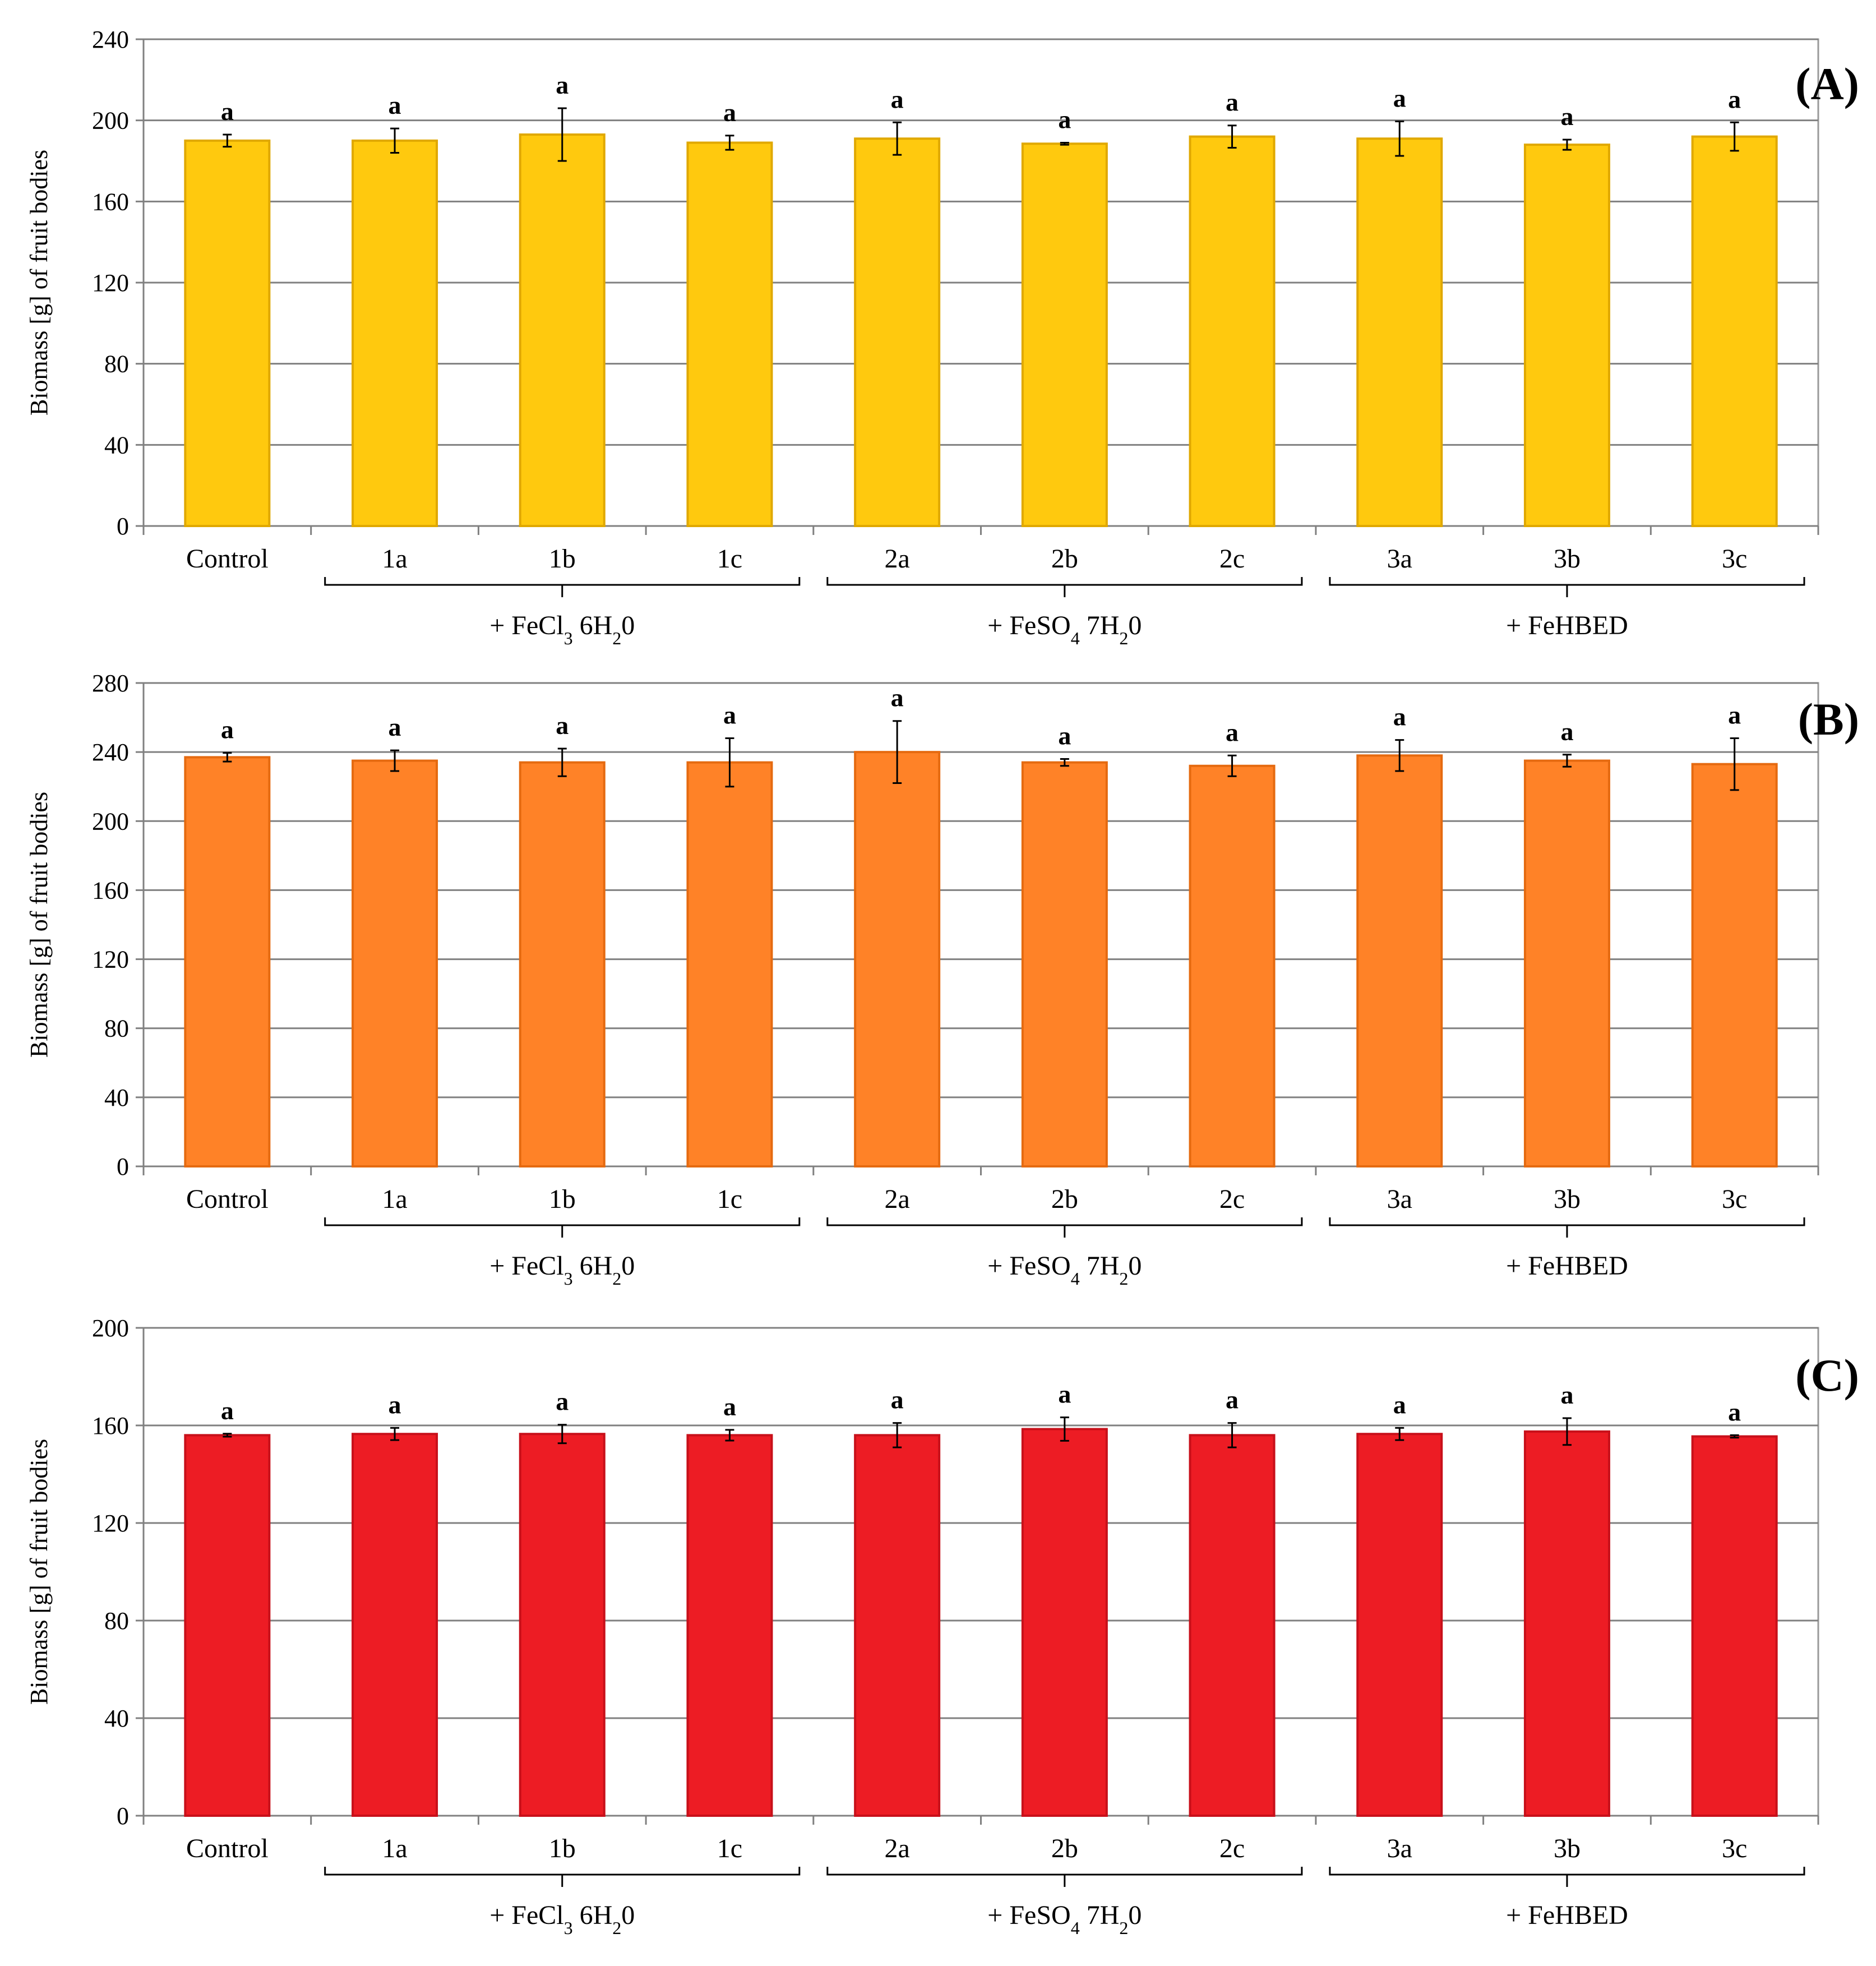 The height and width of the screenshot is (1966, 1876). What do you see at coordinates (1064, 1199) in the screenshot?
I see `x-tick-label: 2b` at bounding box center [1064, 1199].